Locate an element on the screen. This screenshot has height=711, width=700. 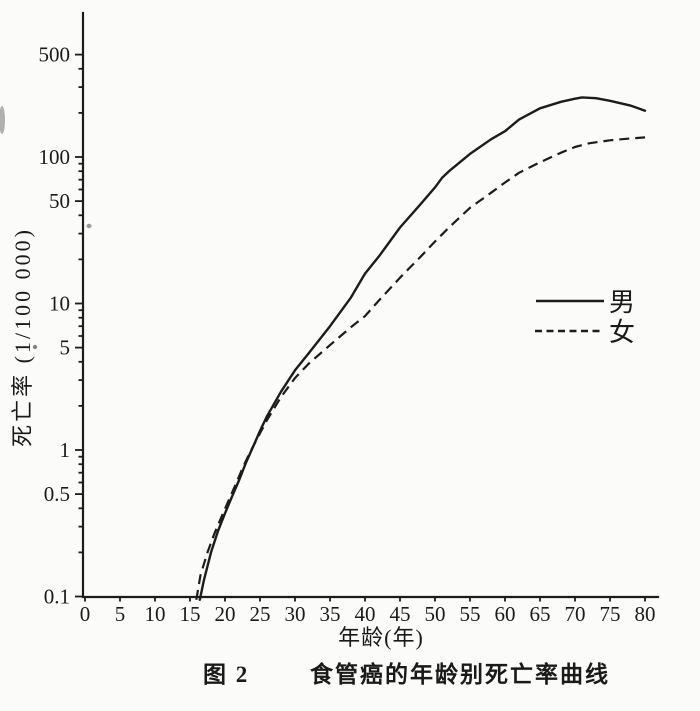
legend: 男 女 is located at coordinates (585, 317).